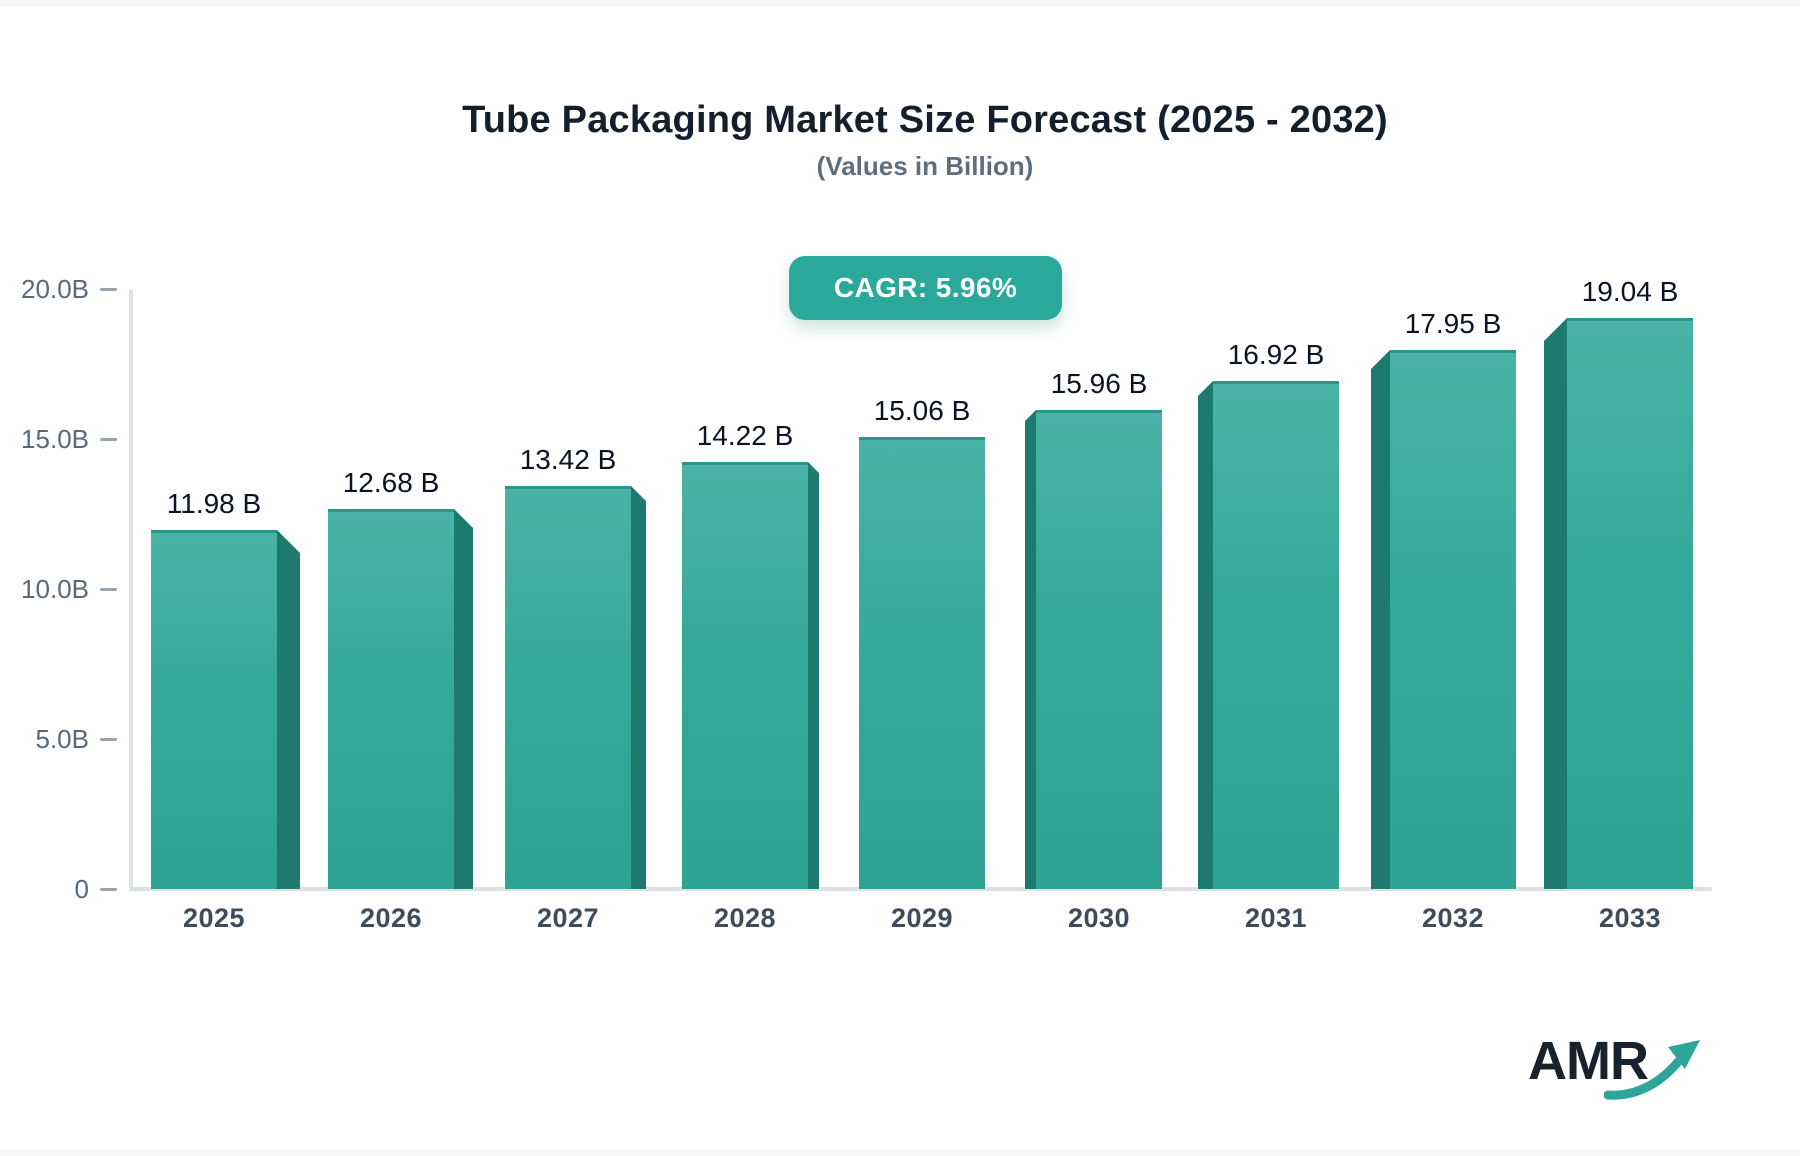 The image size is (1800, 1156). Describe the element at coordinates (925, 166) in the screenshot. I see `chart-subtitle: (Values in Billion)` at that location.